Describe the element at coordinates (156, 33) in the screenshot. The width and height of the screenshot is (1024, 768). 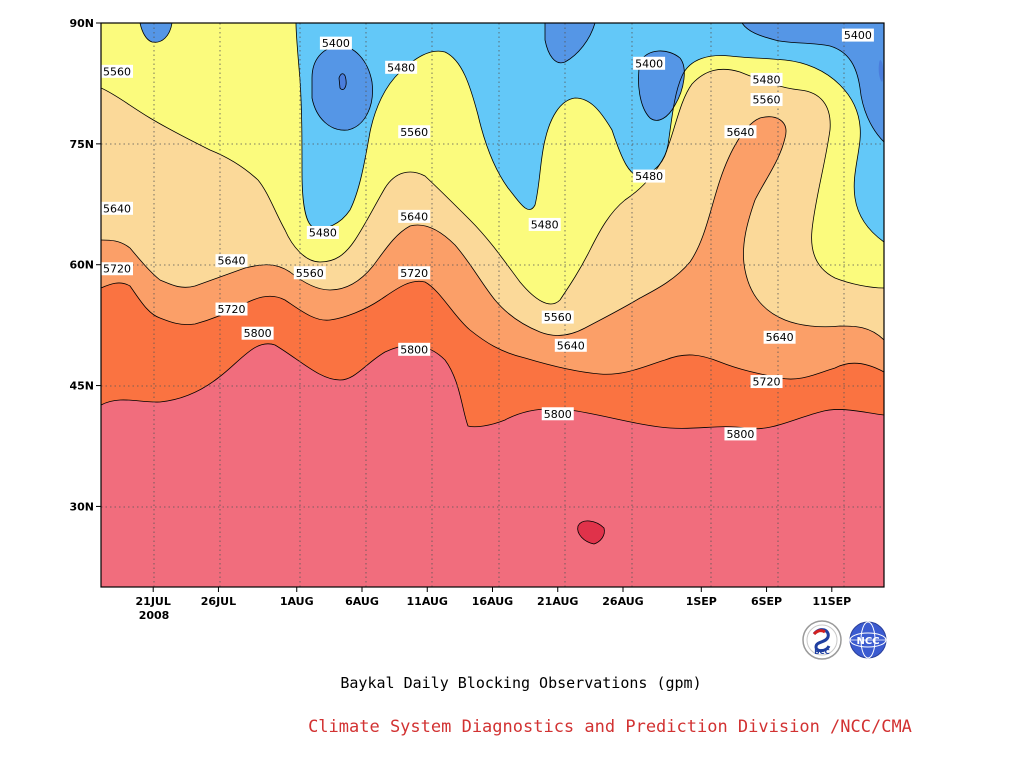
I see `fill-region-below-5400-g` at that location.